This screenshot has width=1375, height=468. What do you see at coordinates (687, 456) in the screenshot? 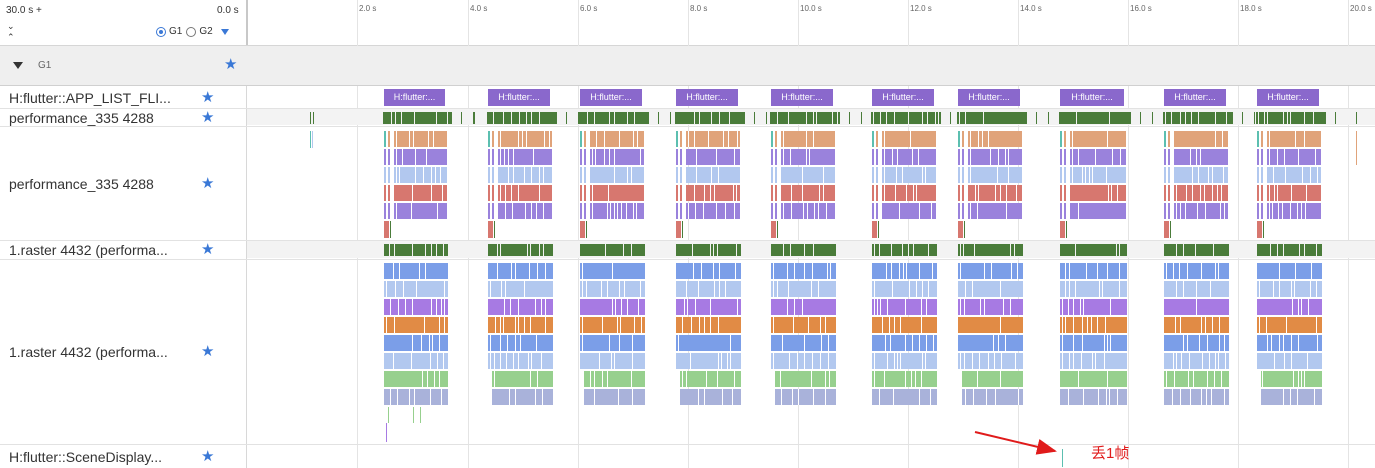
I see `track-row: H:flutter::SceneDisplay... ★` at bounding box center [687, 456].